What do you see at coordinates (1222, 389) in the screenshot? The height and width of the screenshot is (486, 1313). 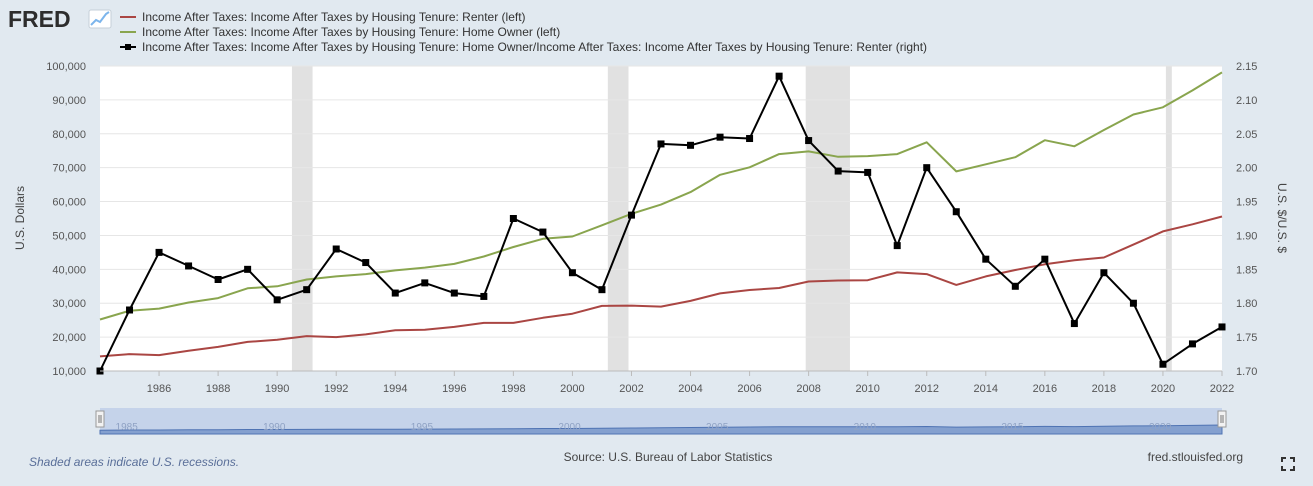 I see `x-tick-label: 2022` at bounding box center [1222, 389].